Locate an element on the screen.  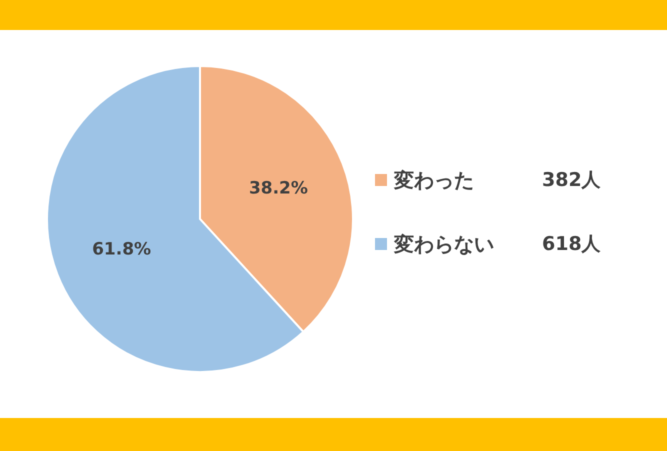
text: 618人 is located at coordinates (572, 244).